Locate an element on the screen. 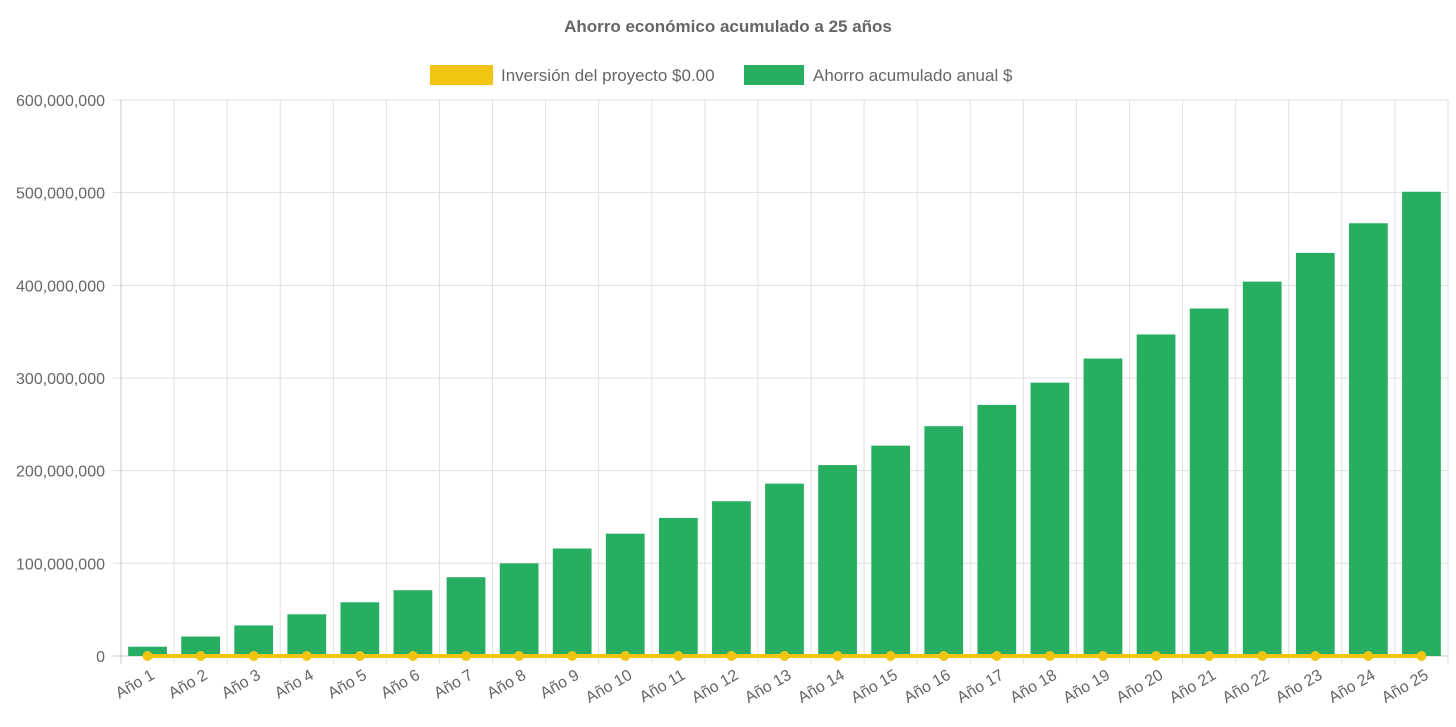 Image resolution: width=1456 pixels, height=727 pixels. x-tick-label: Año 20 is located at coordinates (1140, 687).